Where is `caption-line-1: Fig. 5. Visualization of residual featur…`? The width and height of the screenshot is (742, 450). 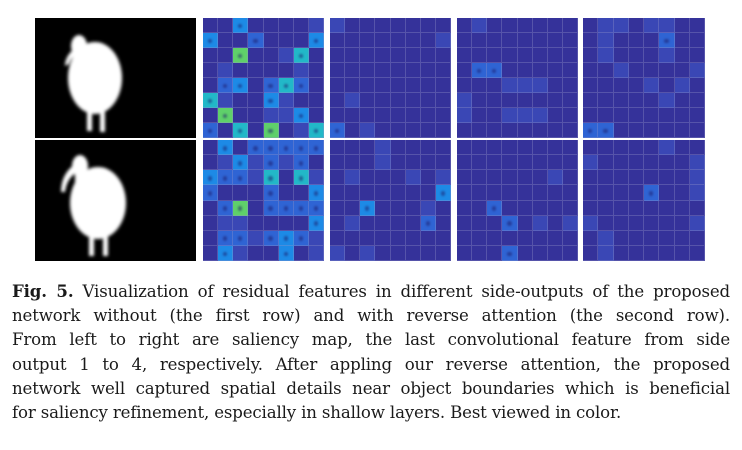
caption-line-1: Fig. 5. Visualization of residual featur… is located at coordinates (371, 291).